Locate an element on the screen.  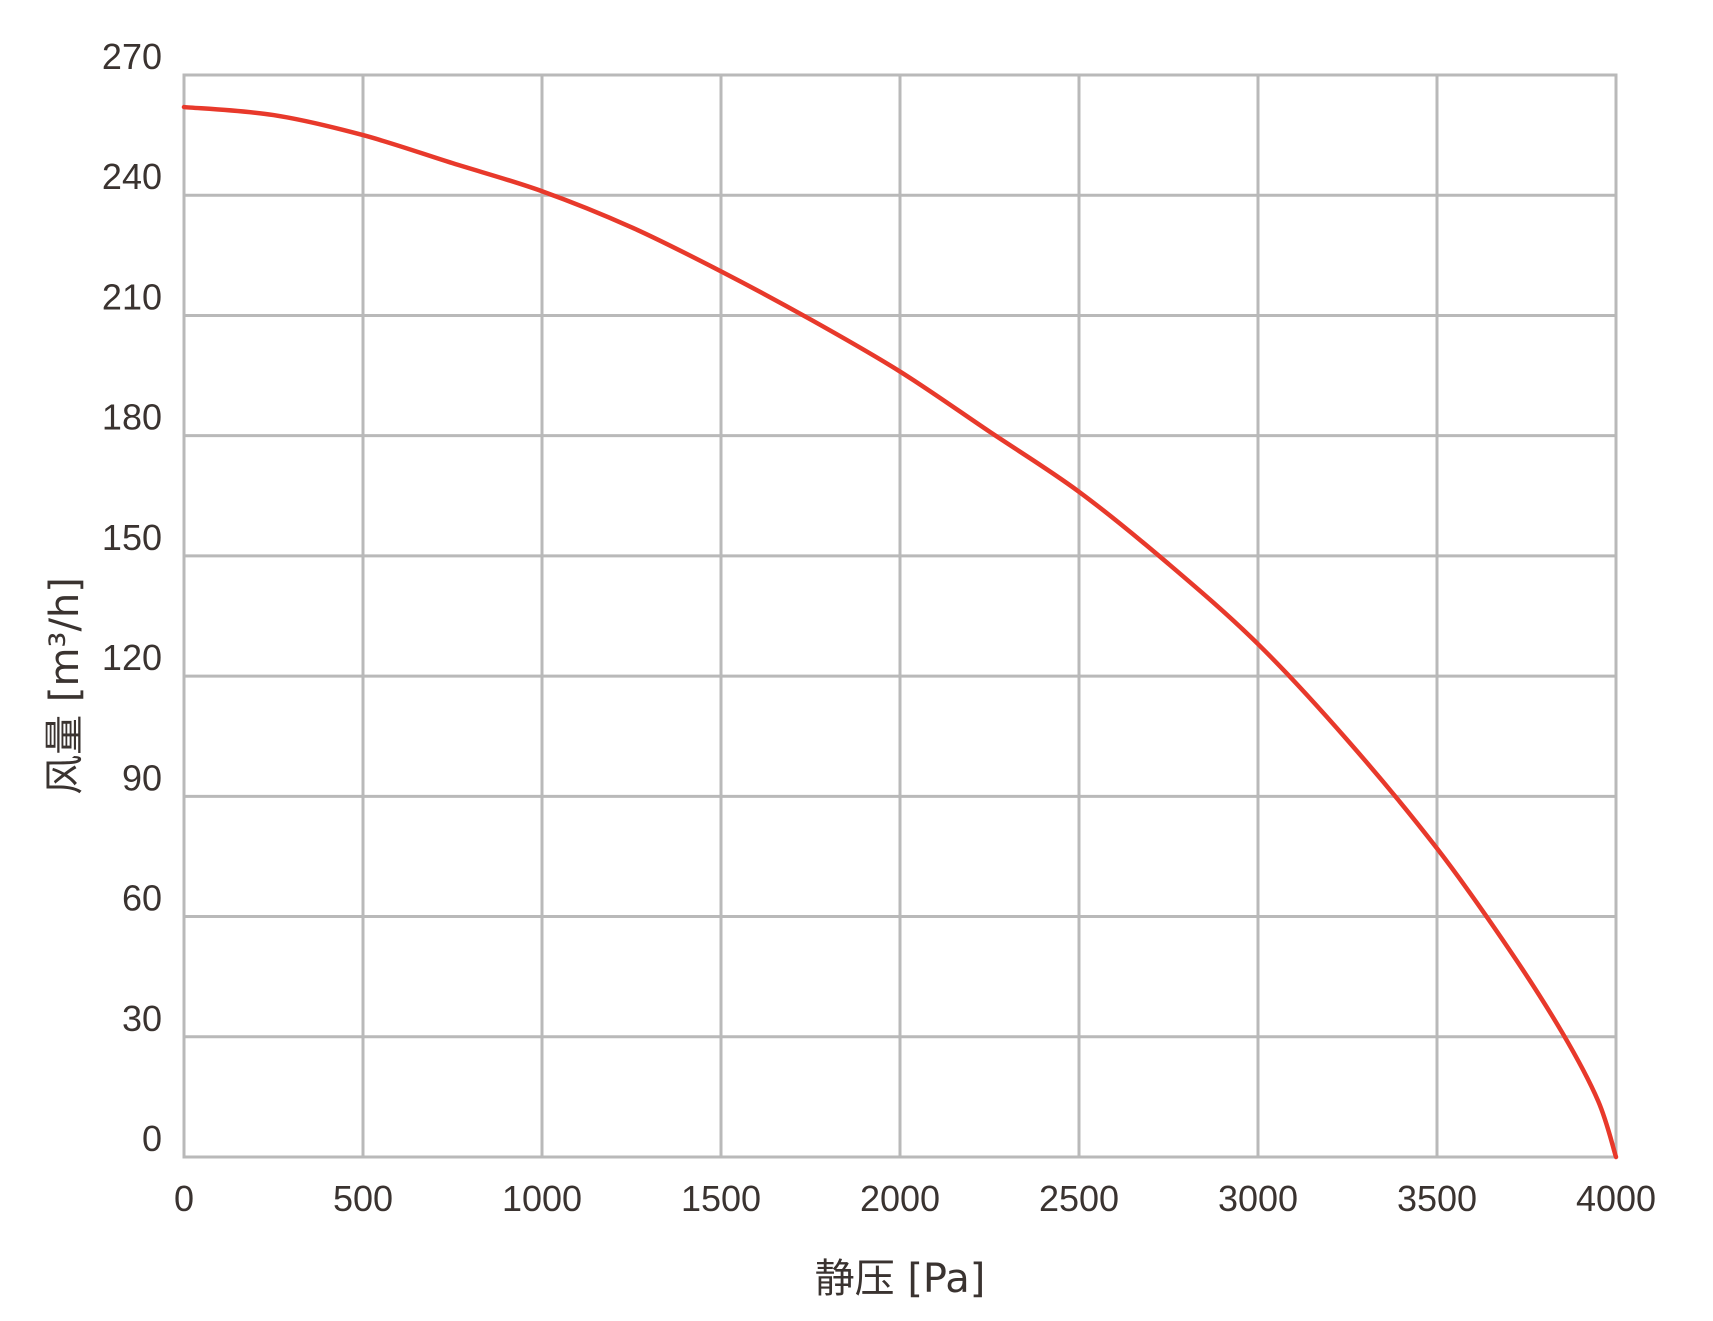
y-tick-label: 270 is located at coordinates (132, 56).